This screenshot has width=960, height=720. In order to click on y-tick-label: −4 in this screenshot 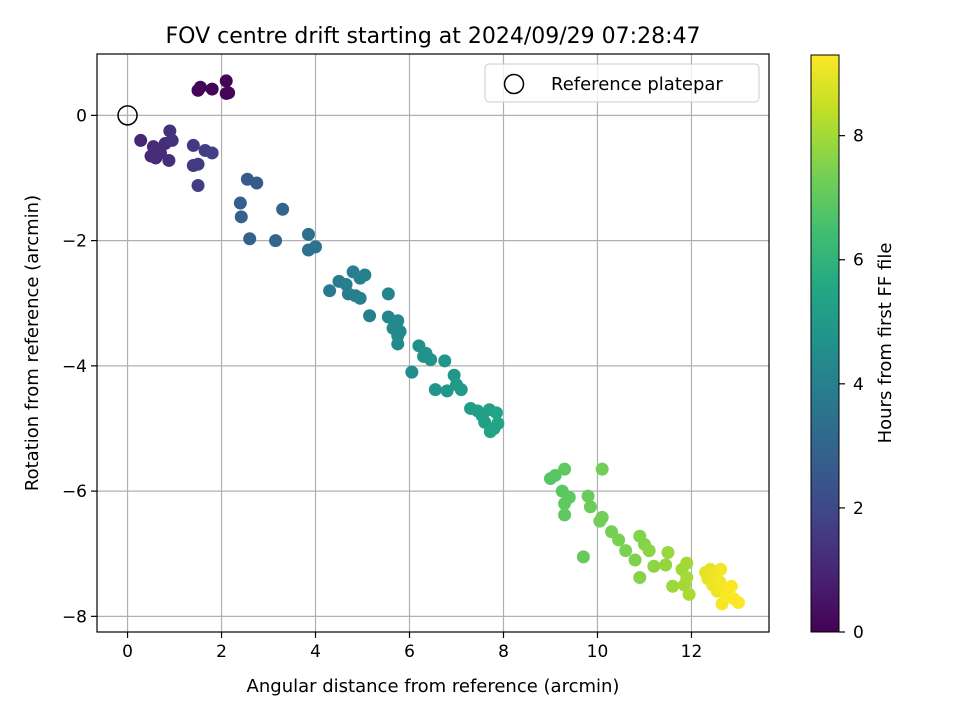, I will do `click(74, 367)`.